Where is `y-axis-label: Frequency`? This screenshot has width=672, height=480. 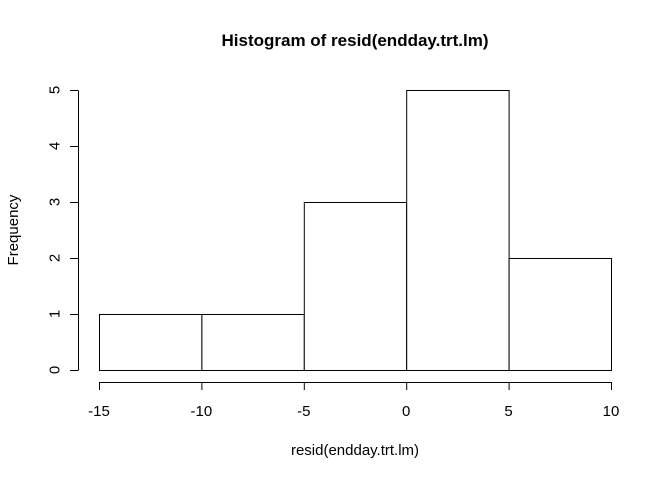 y-axis-label: Frequency is located at coordinates (13, 229).